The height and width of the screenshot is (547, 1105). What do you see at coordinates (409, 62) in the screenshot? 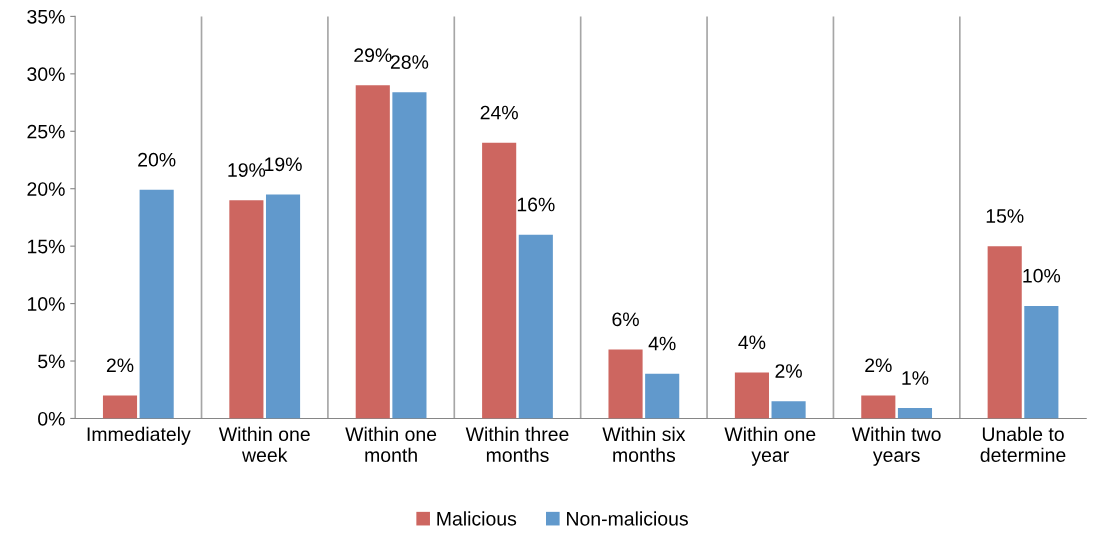
I see `data-label: 28%` at bounding box center [409, 62].